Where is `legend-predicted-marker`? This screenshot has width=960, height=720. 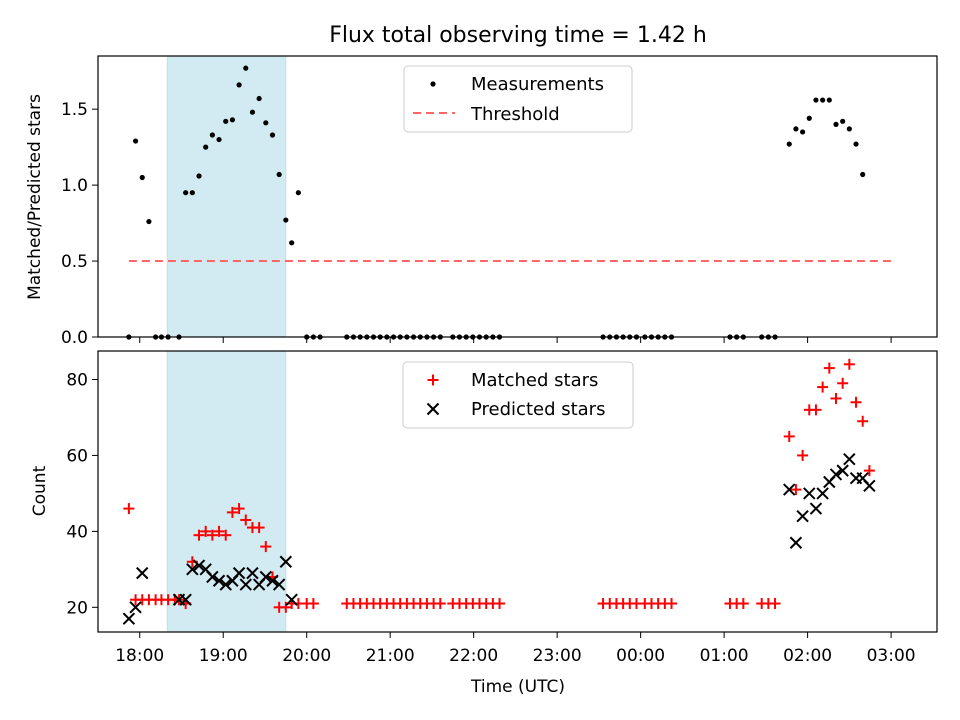 legend-predicted-marker is located at coordinates (433, 409).